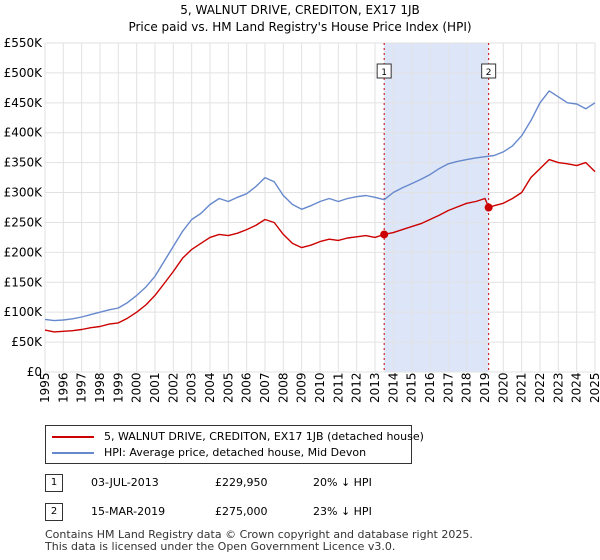 Image resolution: width=600 pixels, height=560 pixels. I want to click on transaction-hpi-diff: 20% ↓ HPI, so click(342, 482).